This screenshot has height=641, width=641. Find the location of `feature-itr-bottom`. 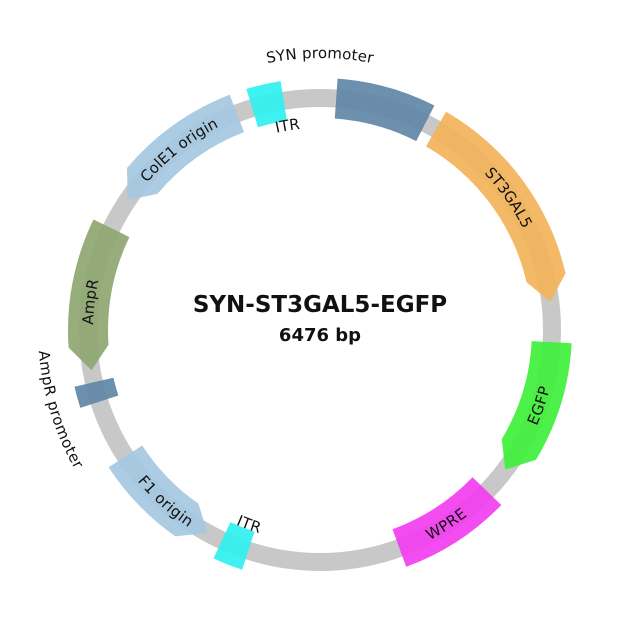

feature-itr-bottom is located at coordinates (234, 546).